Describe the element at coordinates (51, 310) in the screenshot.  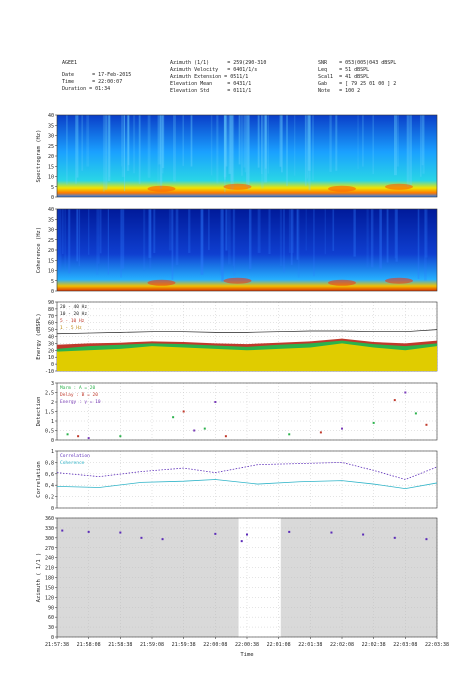
I see `ytick-label: 80` at that location.